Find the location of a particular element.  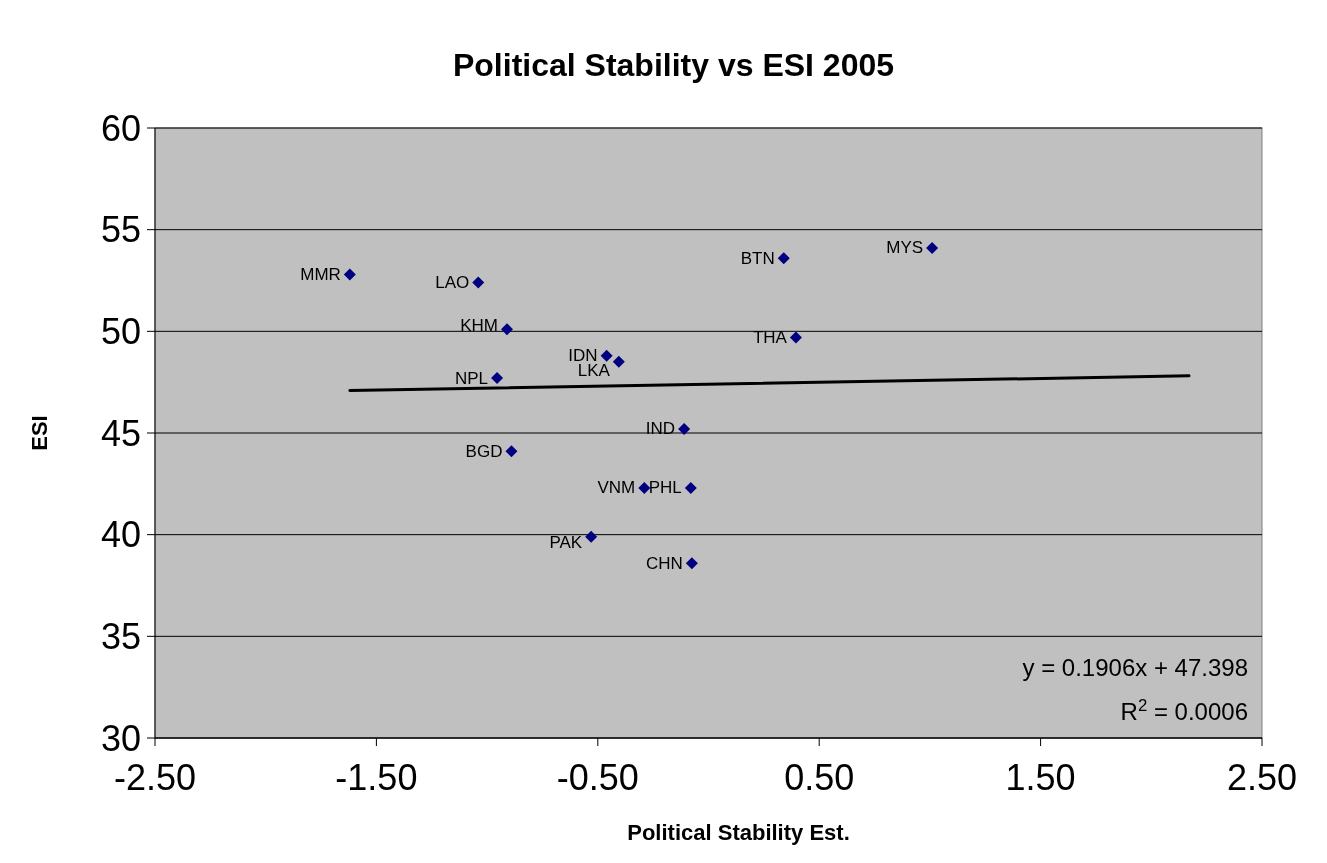

annotation: BGD is located at coordinates (484, 451).